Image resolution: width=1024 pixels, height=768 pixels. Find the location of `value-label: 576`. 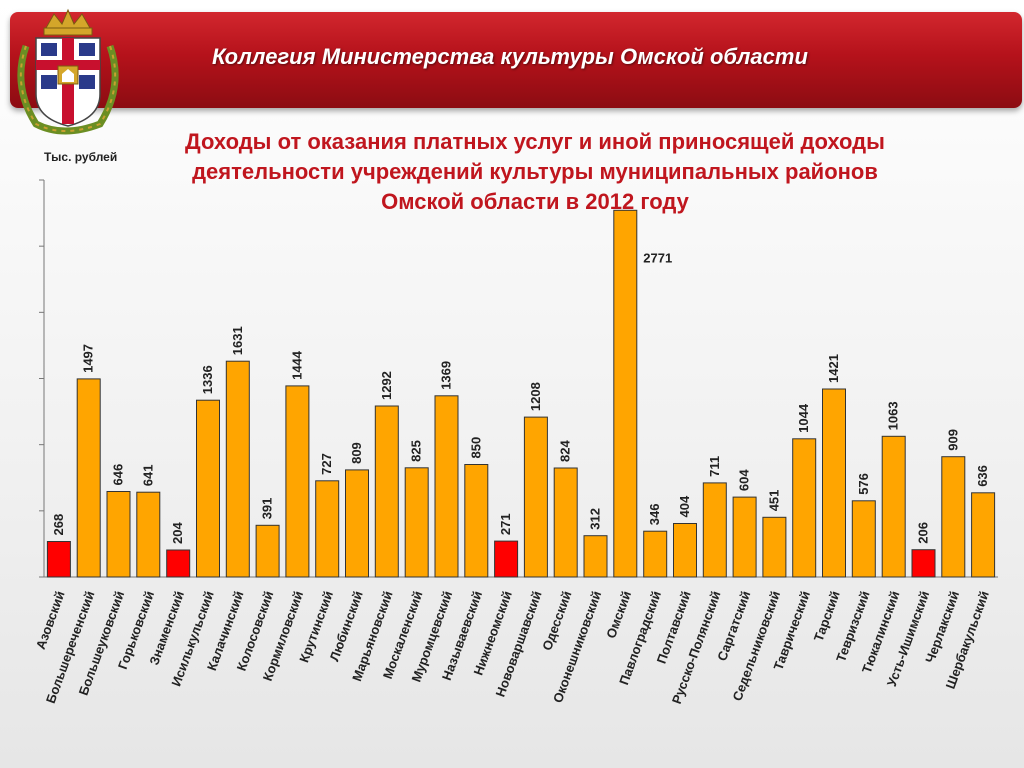

value-label: 576 is located at coordinates (863, 484).